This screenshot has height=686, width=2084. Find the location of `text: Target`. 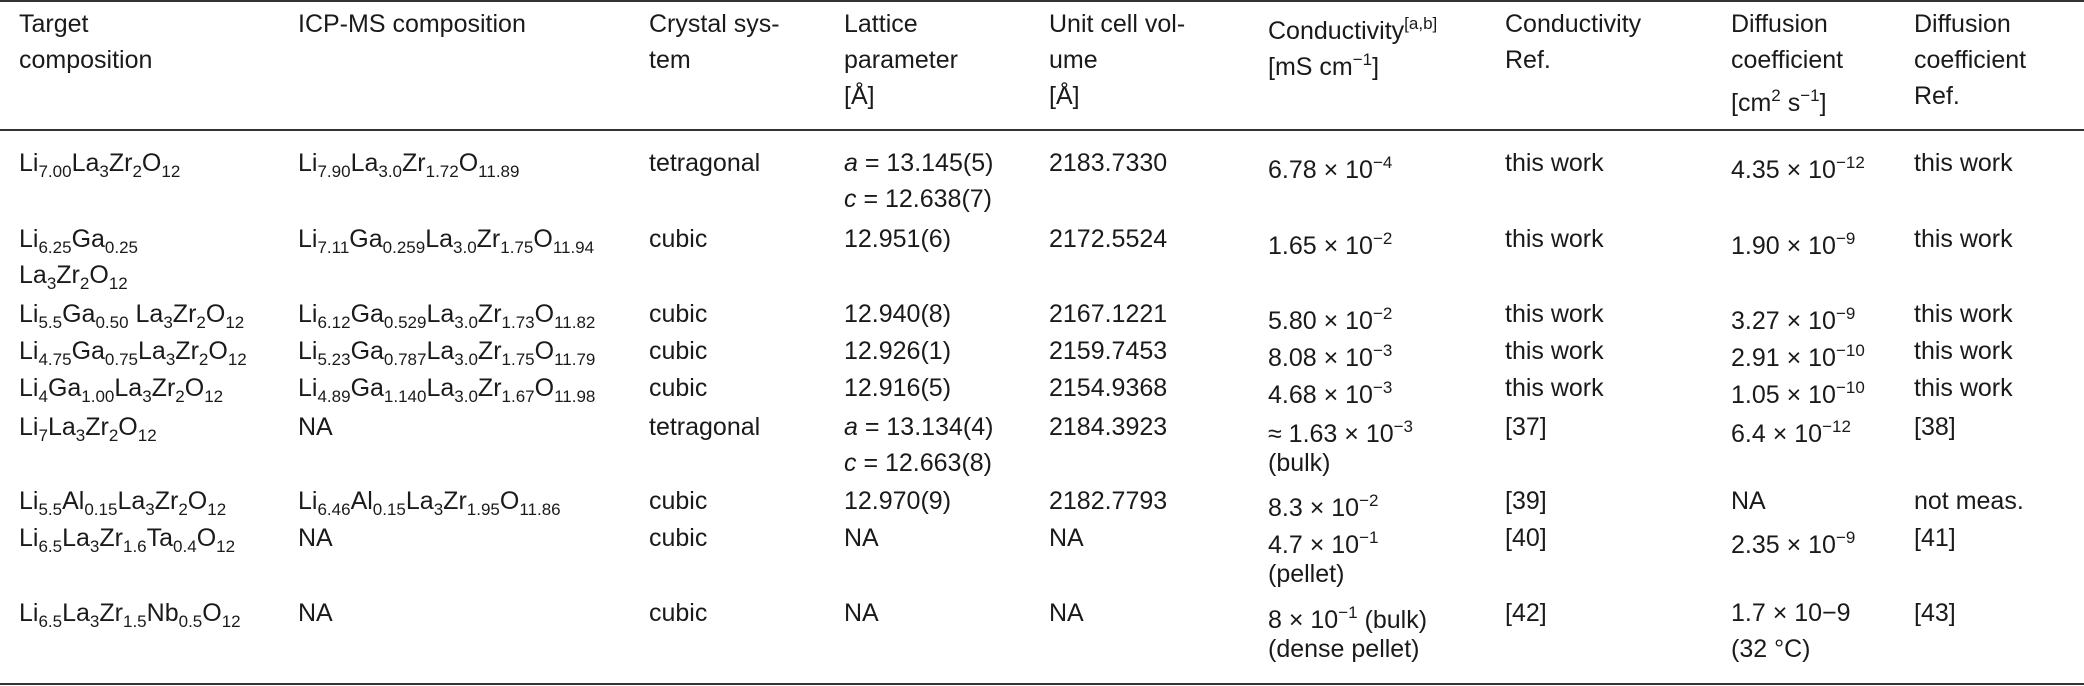

text: Target is located at coordinates (54, 24).